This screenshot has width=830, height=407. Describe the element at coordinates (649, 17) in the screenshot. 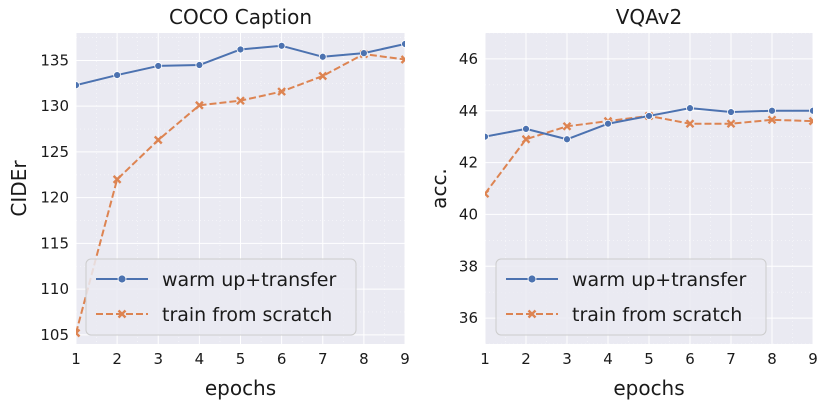

I see `chart-title: VQAv2` at that location.